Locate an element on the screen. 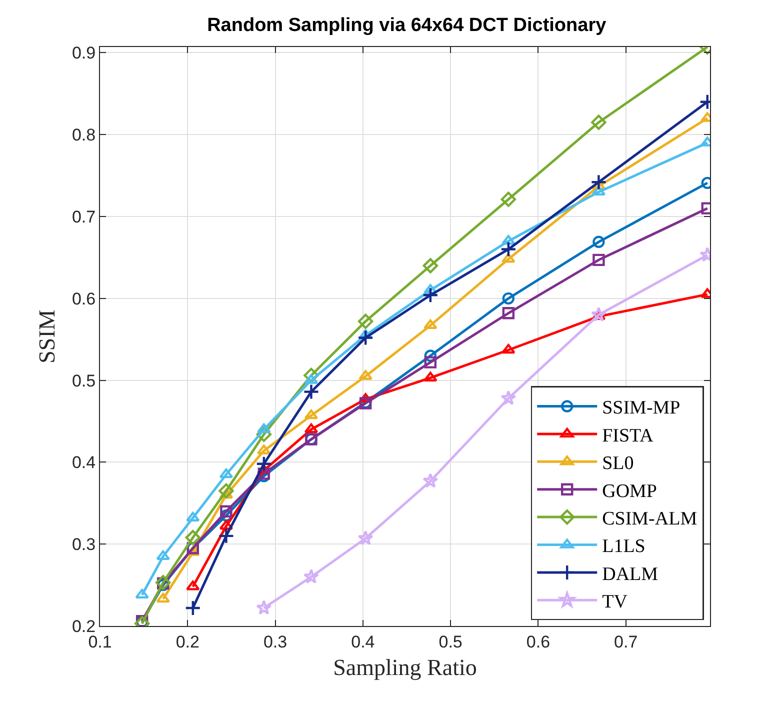 The image size is (782, 705). legend-label: FISTA is located at coordinates (628, 435).